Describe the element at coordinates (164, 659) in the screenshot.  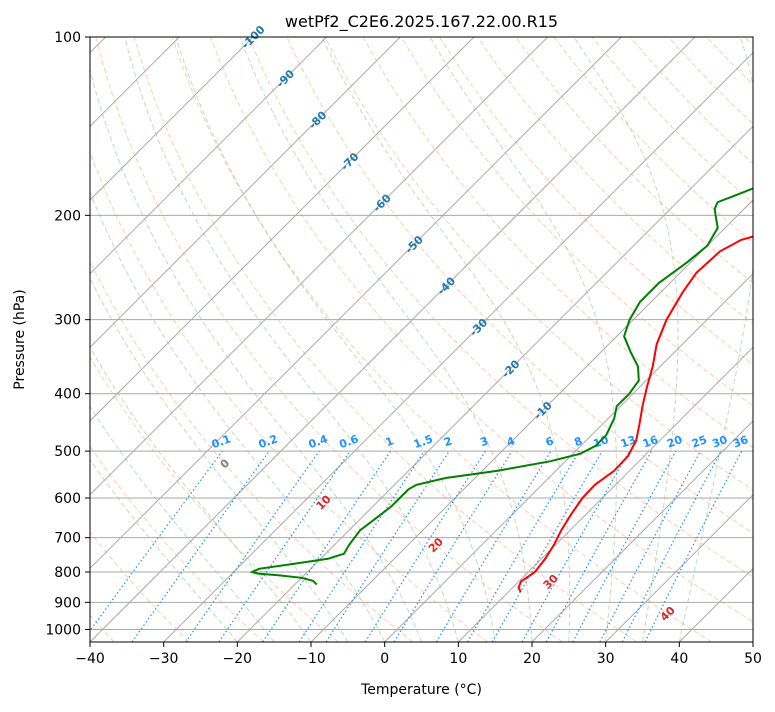
I see `x-tick-label: −30` at that location.